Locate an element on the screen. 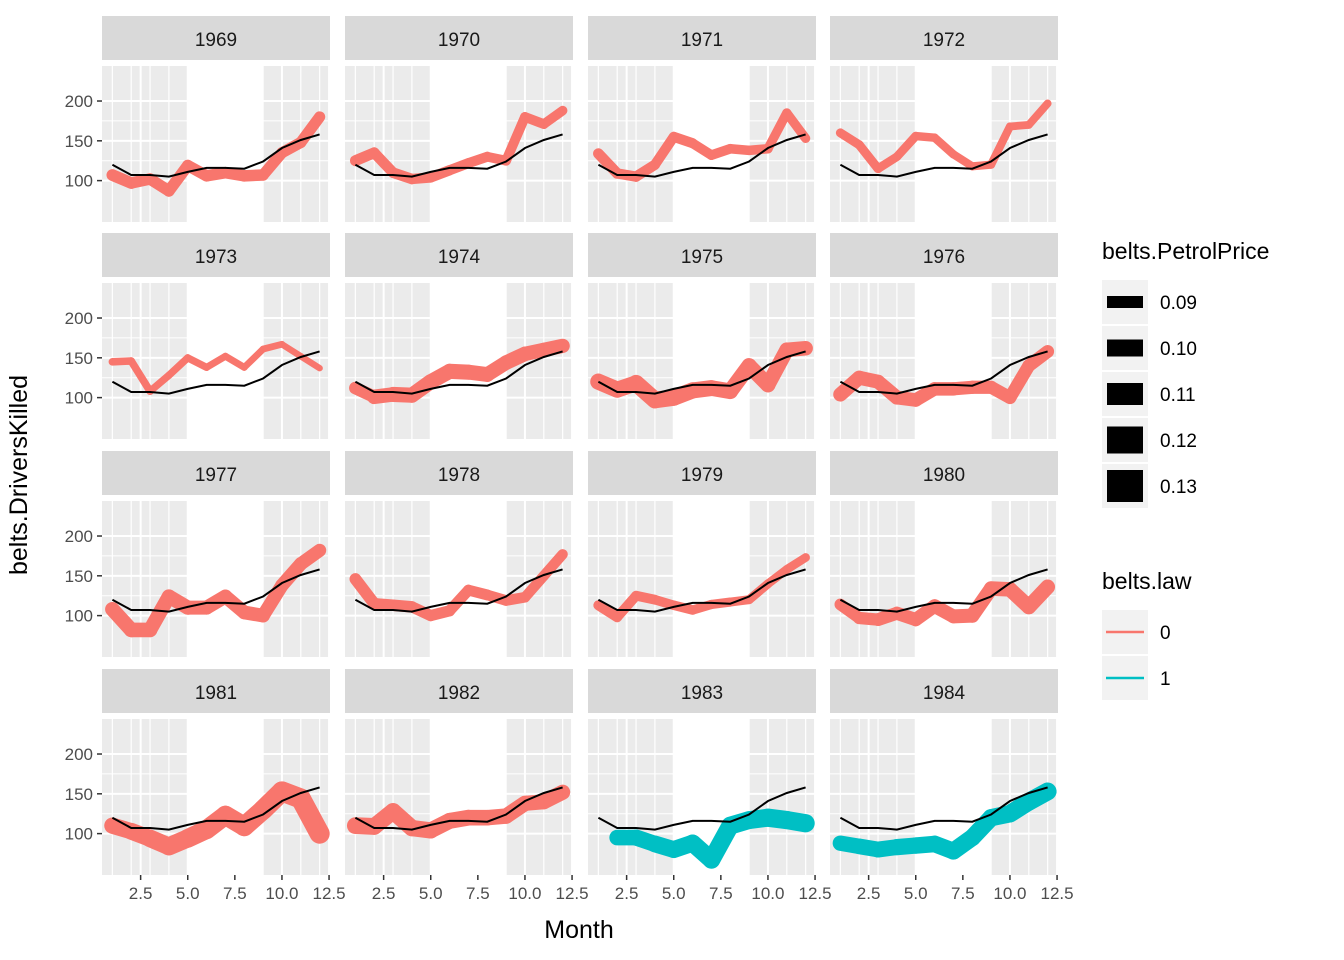  facet-strip-label: 1970 is located at coordinates (459, 40).